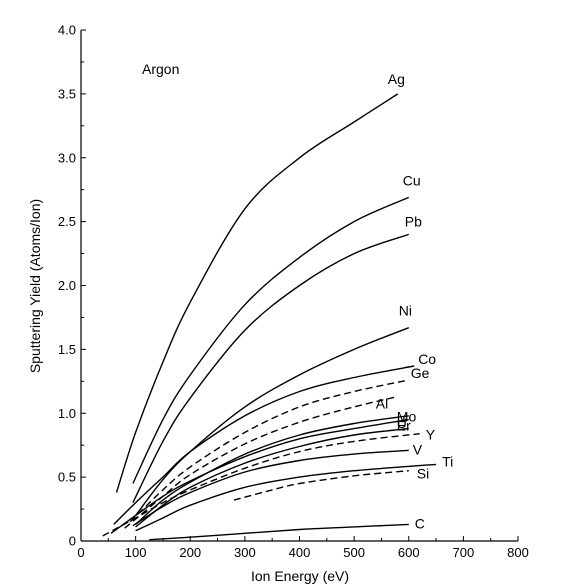  I want to click on y-tick-label: 2.5, so click(67, 221).